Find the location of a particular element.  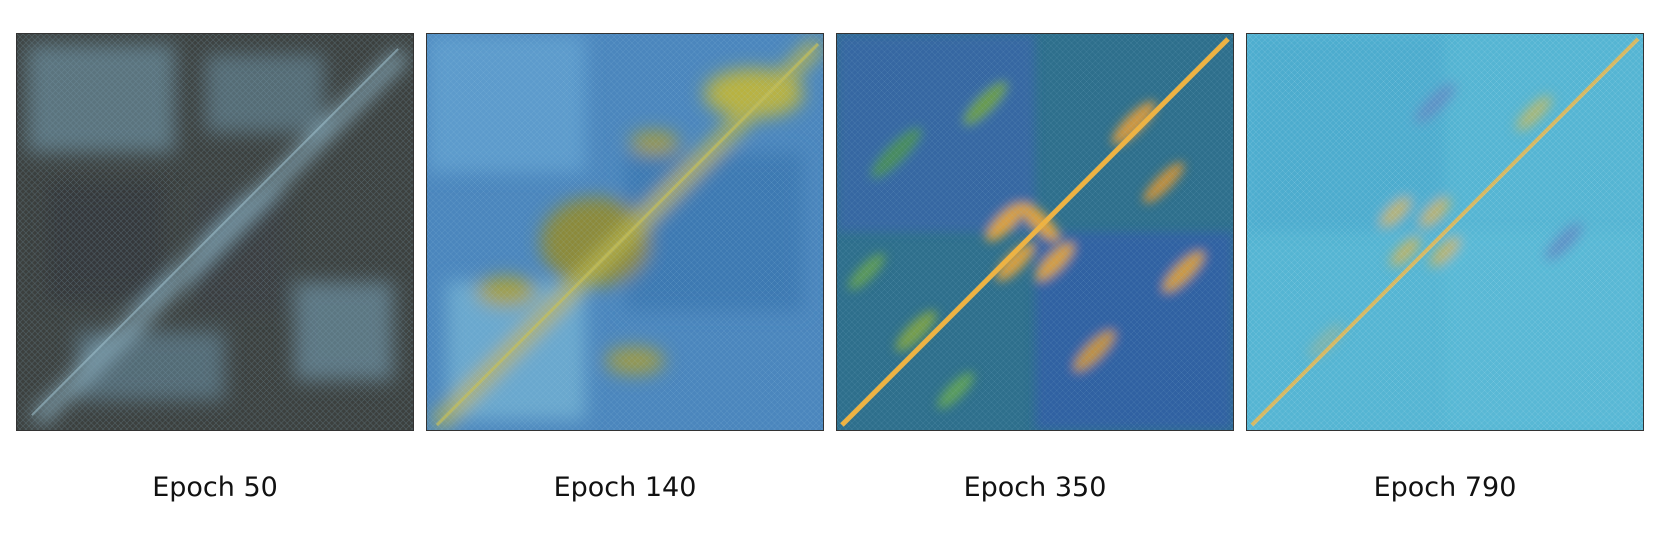

caption-epoch-50: Epoch 50 is located at coordinates (215, 487).